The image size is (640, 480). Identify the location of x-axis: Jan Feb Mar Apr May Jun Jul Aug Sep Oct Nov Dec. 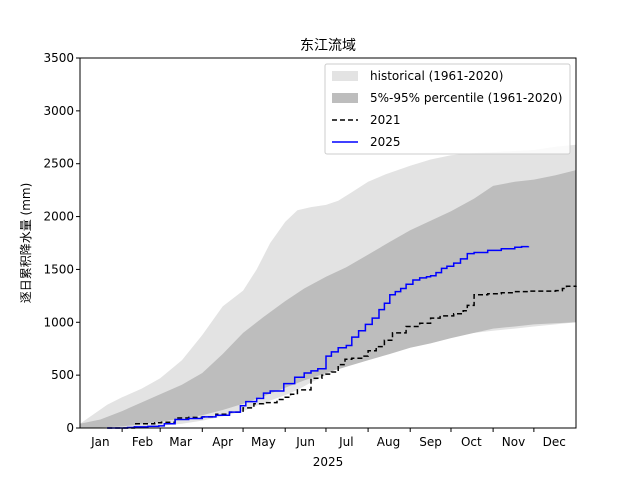
(328, 438).